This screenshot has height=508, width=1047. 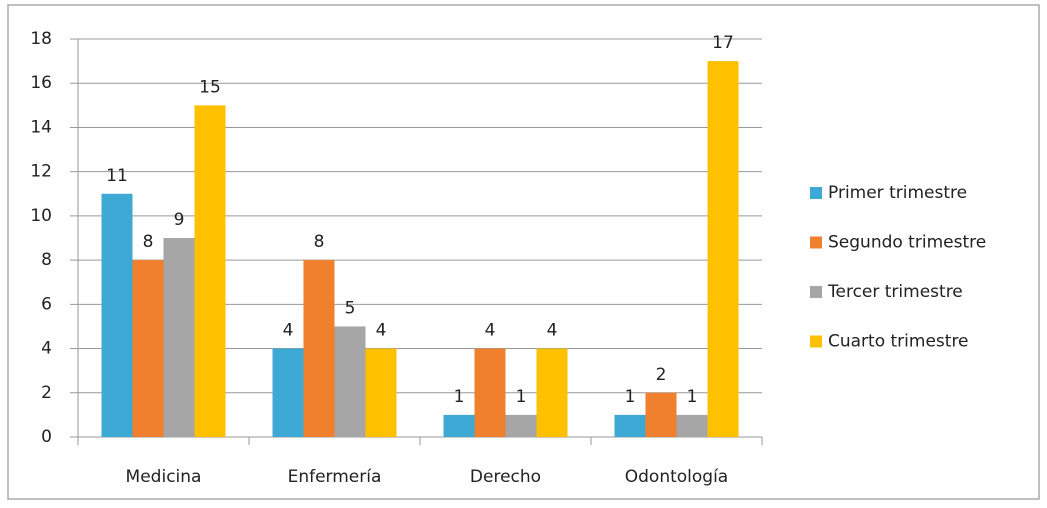 What do you see at coordinates (676, 477) in the screenshot?
I see `x-tick-label: Odontología` at bounding box center [676, 477].